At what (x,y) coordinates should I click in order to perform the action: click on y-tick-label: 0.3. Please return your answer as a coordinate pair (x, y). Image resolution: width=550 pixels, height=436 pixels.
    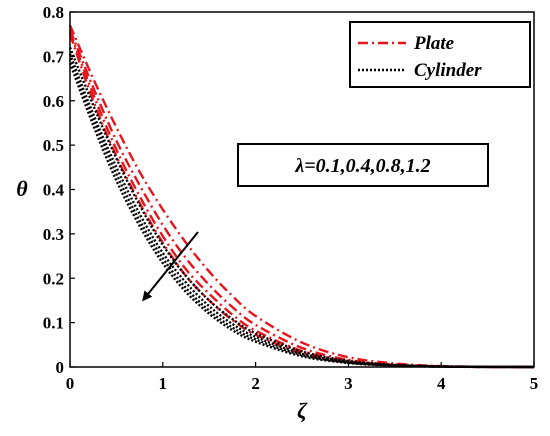
    Looking at the image, I should click on (53, 234).